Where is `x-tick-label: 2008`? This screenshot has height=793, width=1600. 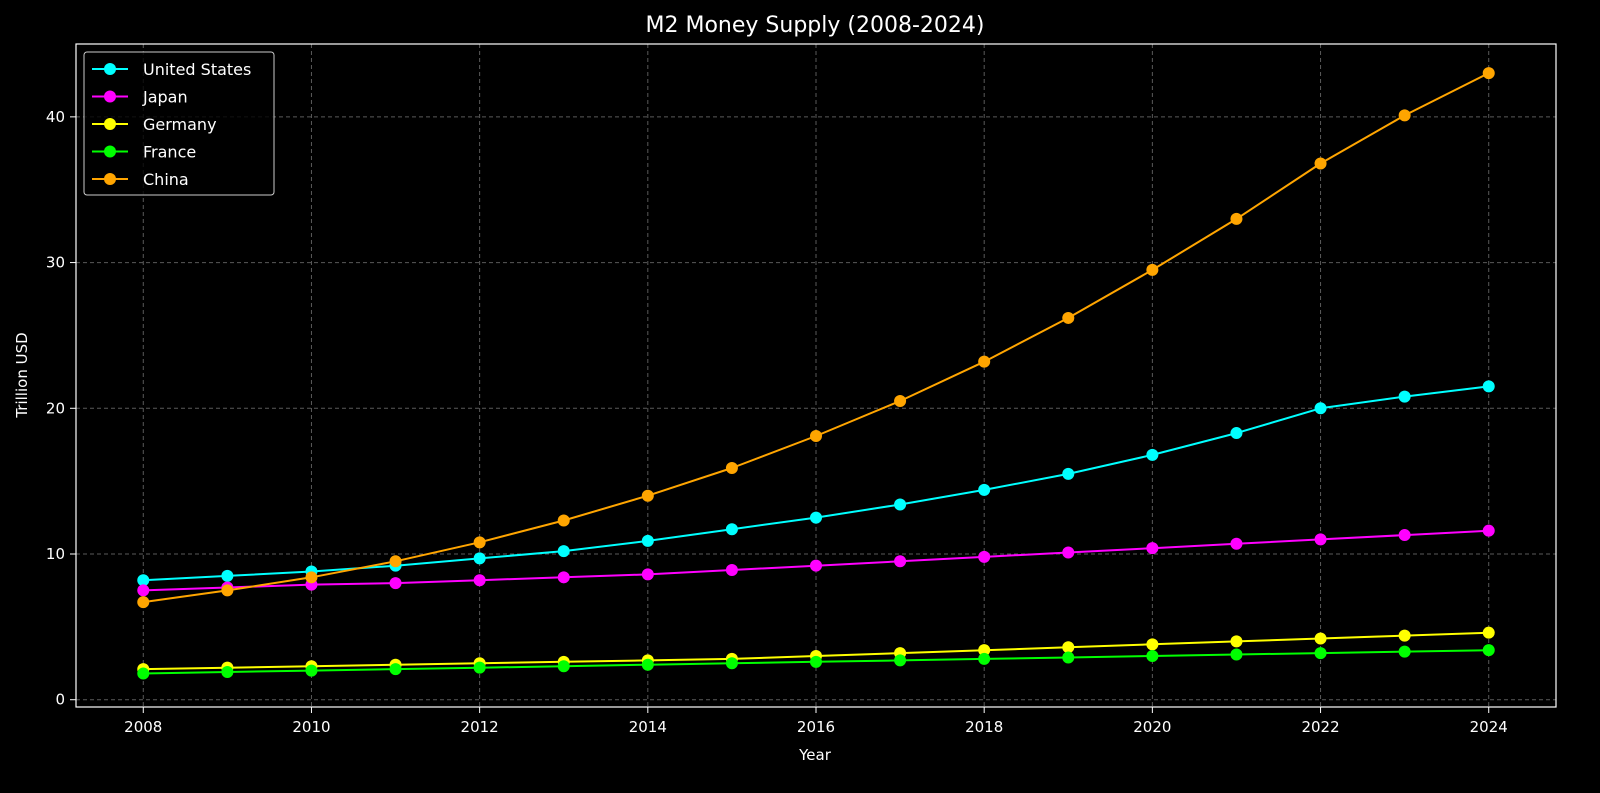 x-tick-label: 2008 is located at coordinates (143, 727).